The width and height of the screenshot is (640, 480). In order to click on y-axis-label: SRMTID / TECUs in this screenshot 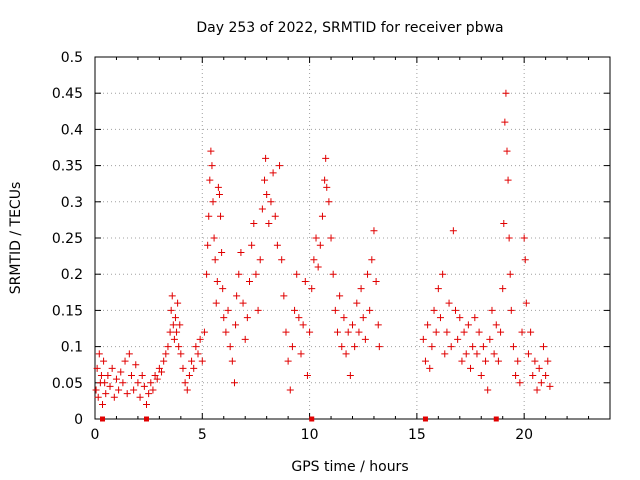, I will do `click(16, 238)`.